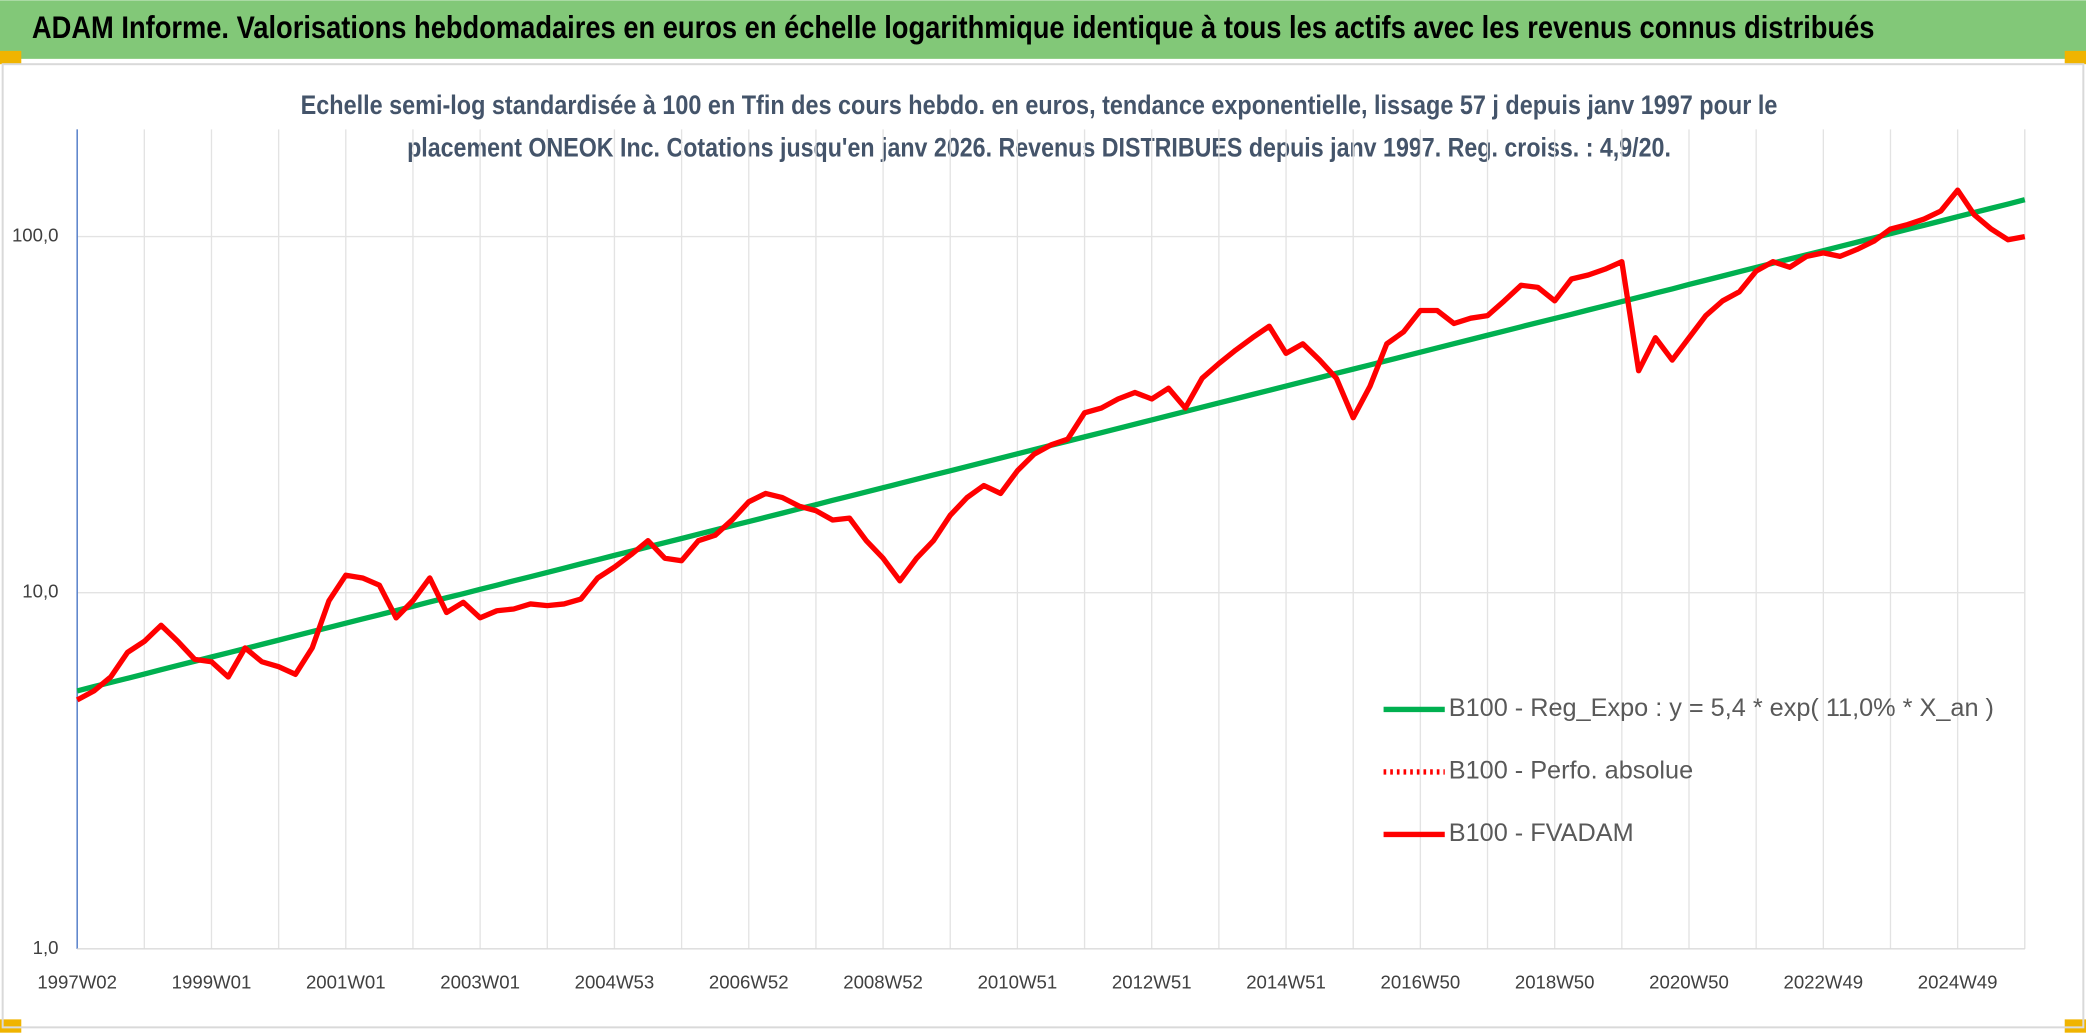 This screenshot has height=1033, width=2086. I want to click on x-tick-label: 2018W50, so click(1555, 981).